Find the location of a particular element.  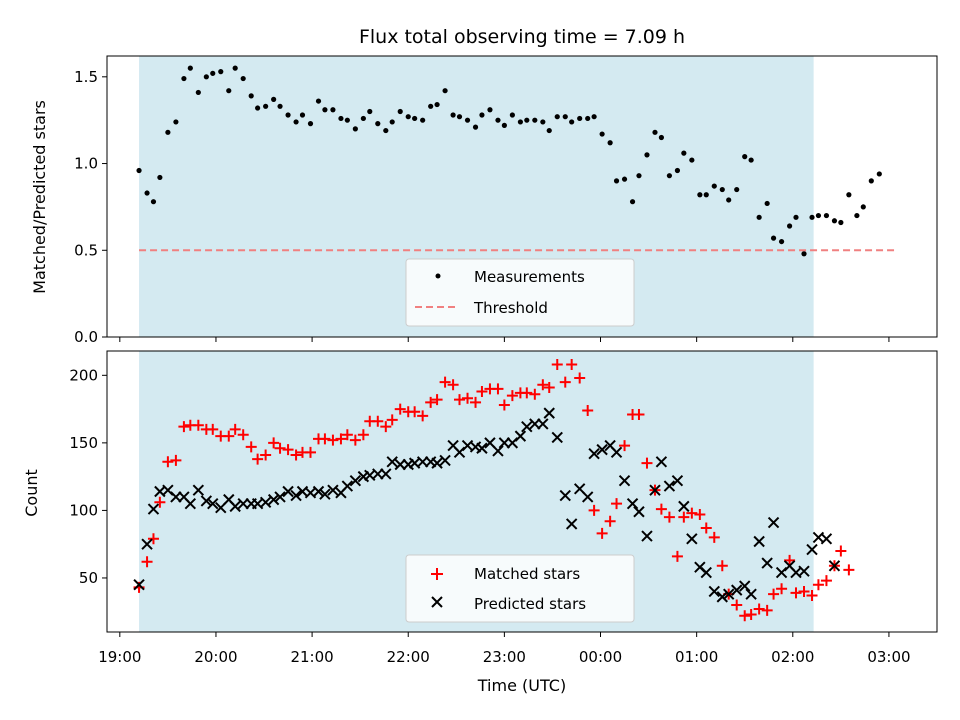

top-legend-box is located at coordinates (520, 292).